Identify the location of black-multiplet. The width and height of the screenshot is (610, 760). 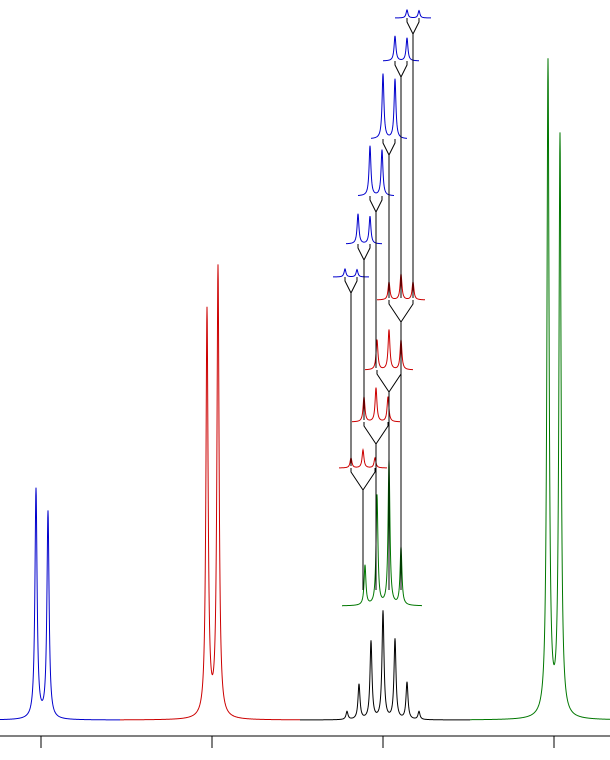
(385, 665).